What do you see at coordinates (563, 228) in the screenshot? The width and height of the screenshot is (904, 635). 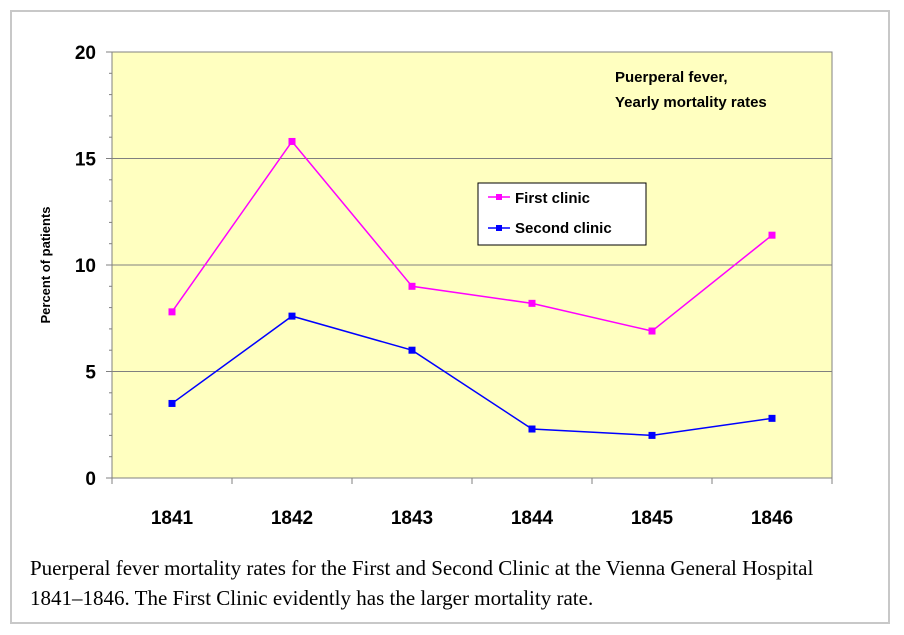 I see `legend-label-second-clinic: Second clinic` at bounding box center [563, 228].